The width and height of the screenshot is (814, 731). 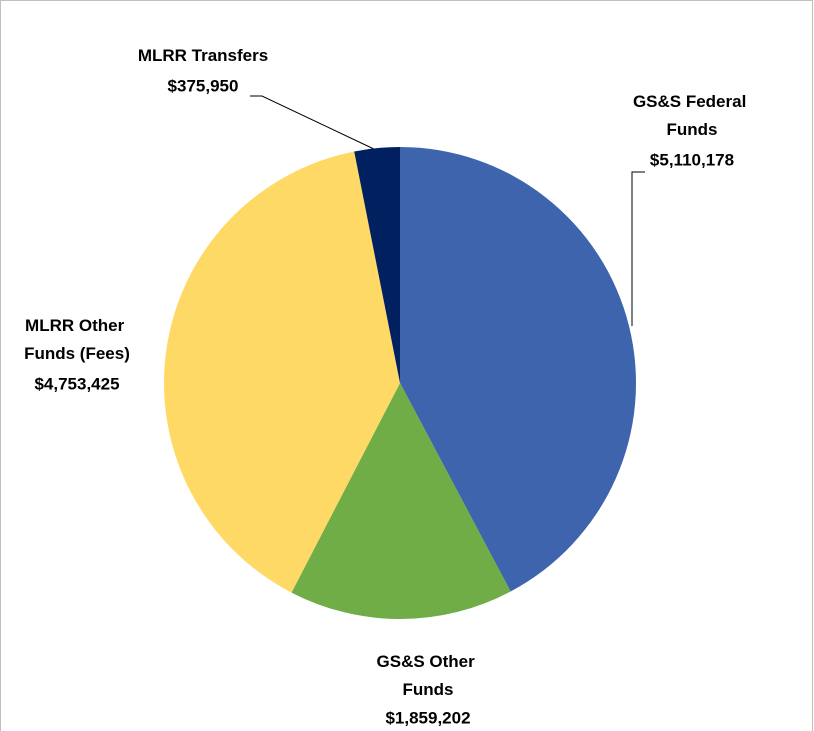 What do you see at coordinates (692, 159) in the screenshot?
I see `value-label: $5,110,178` at bounding box center [692, 159].